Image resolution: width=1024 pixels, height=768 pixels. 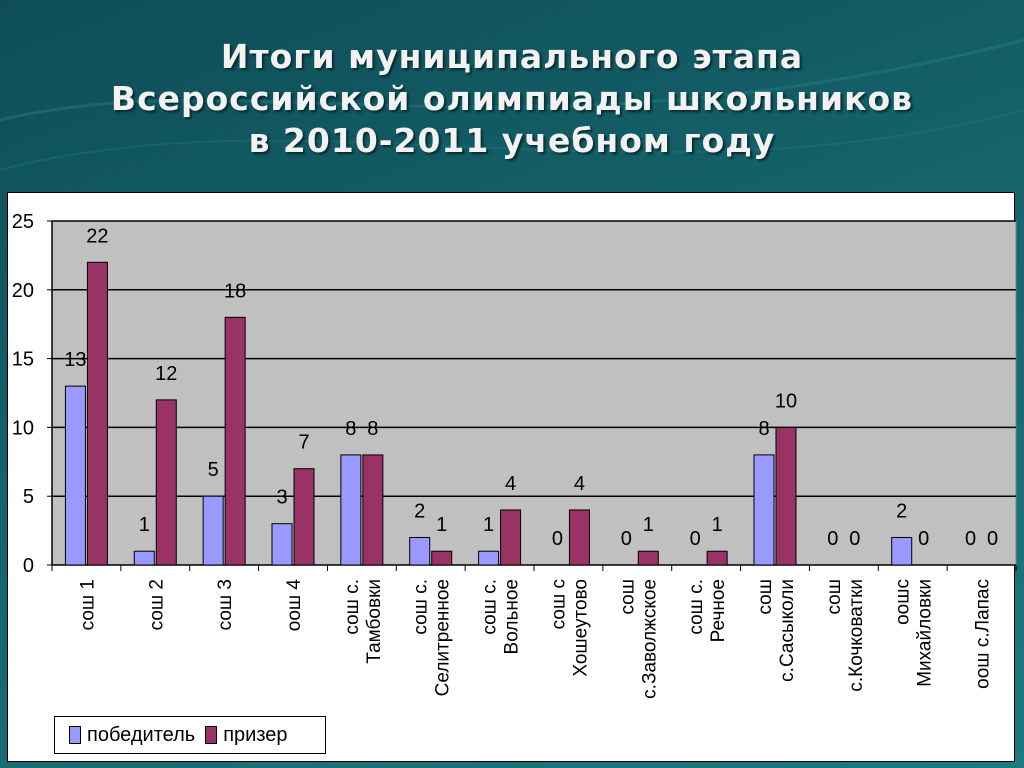 I want to click on x-tick-label: сош с.Селитренное, so click(x=432, y=637).